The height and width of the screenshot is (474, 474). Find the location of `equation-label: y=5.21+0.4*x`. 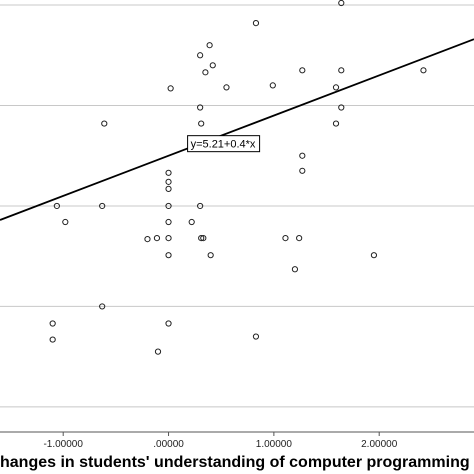

equation-label: y=5.21+0.4*x is located at coordinates (223, 145).